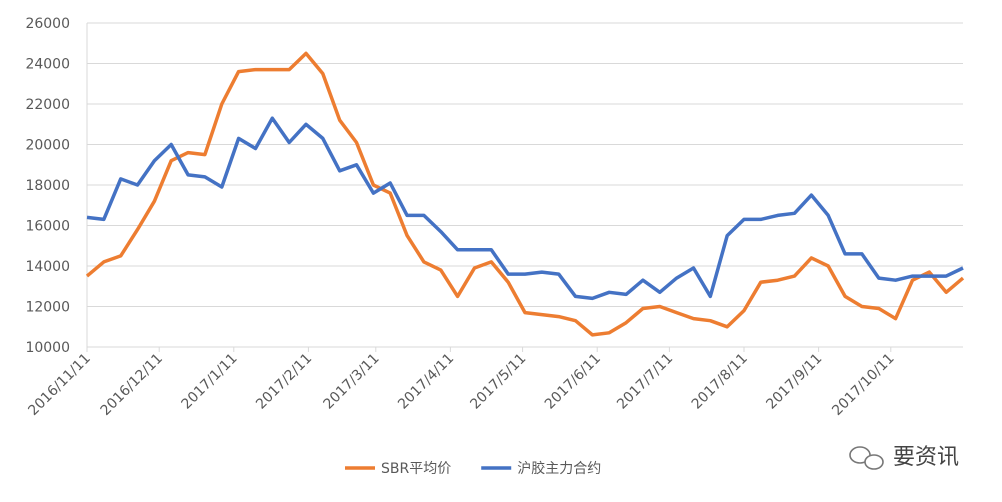 The image size is (1002, 502). What do you see at coordinates (416, 469) in the screenshot?
I see `legend-label: SBR平均价` at bounding box center [416, 469].